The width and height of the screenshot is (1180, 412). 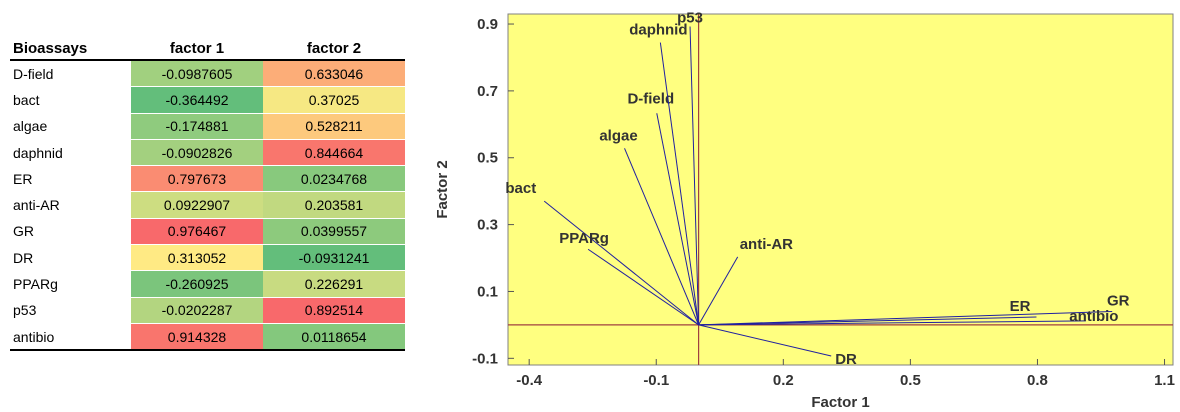 What do you see at coordinates (487, 158) in the screenshot?
I see `y-tick-label: 0.5` at bounding box center [487, 158].